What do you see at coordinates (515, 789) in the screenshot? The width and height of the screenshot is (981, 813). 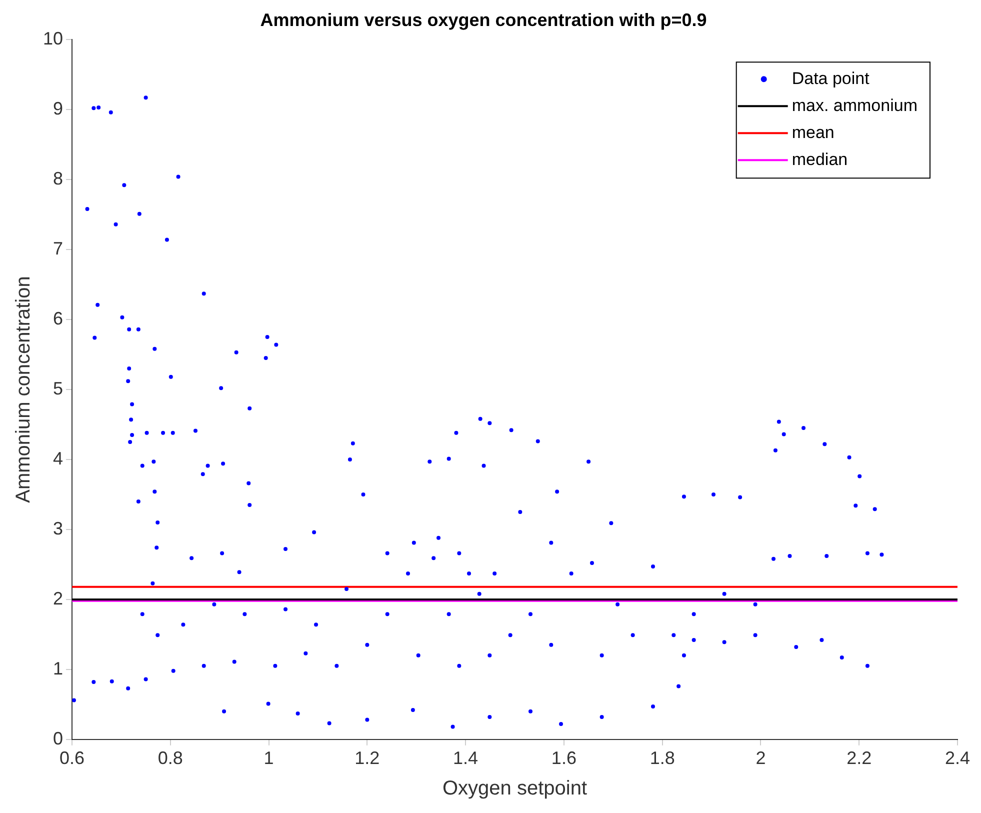 I see `x-axis-title: Oxygen setpoint` at bounding box center [515, 789].